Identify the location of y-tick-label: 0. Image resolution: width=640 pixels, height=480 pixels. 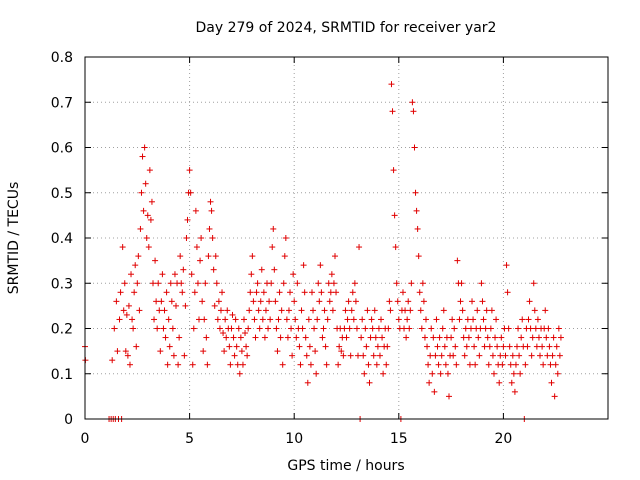
(68, 420).